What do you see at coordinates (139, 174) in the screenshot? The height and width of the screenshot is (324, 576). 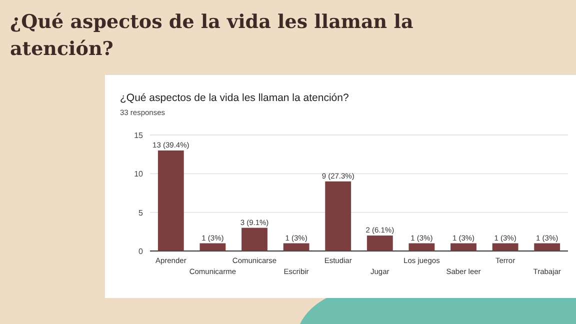 I see `y-tick-label: 10` at bounding box center [139, 174].